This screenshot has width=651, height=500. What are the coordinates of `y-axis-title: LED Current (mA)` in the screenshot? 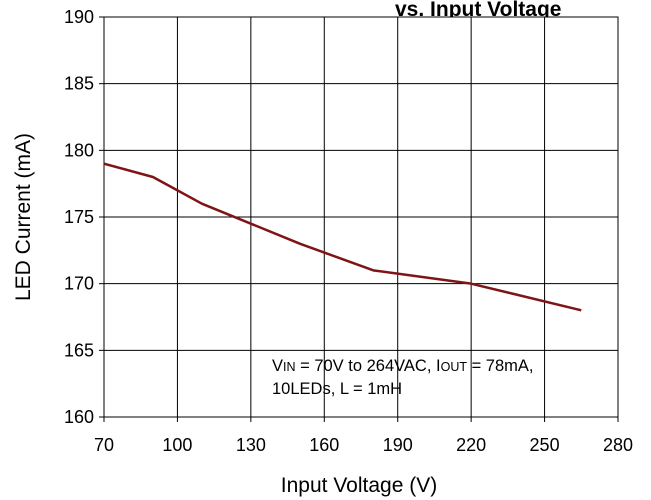 It's located at (23, 217).